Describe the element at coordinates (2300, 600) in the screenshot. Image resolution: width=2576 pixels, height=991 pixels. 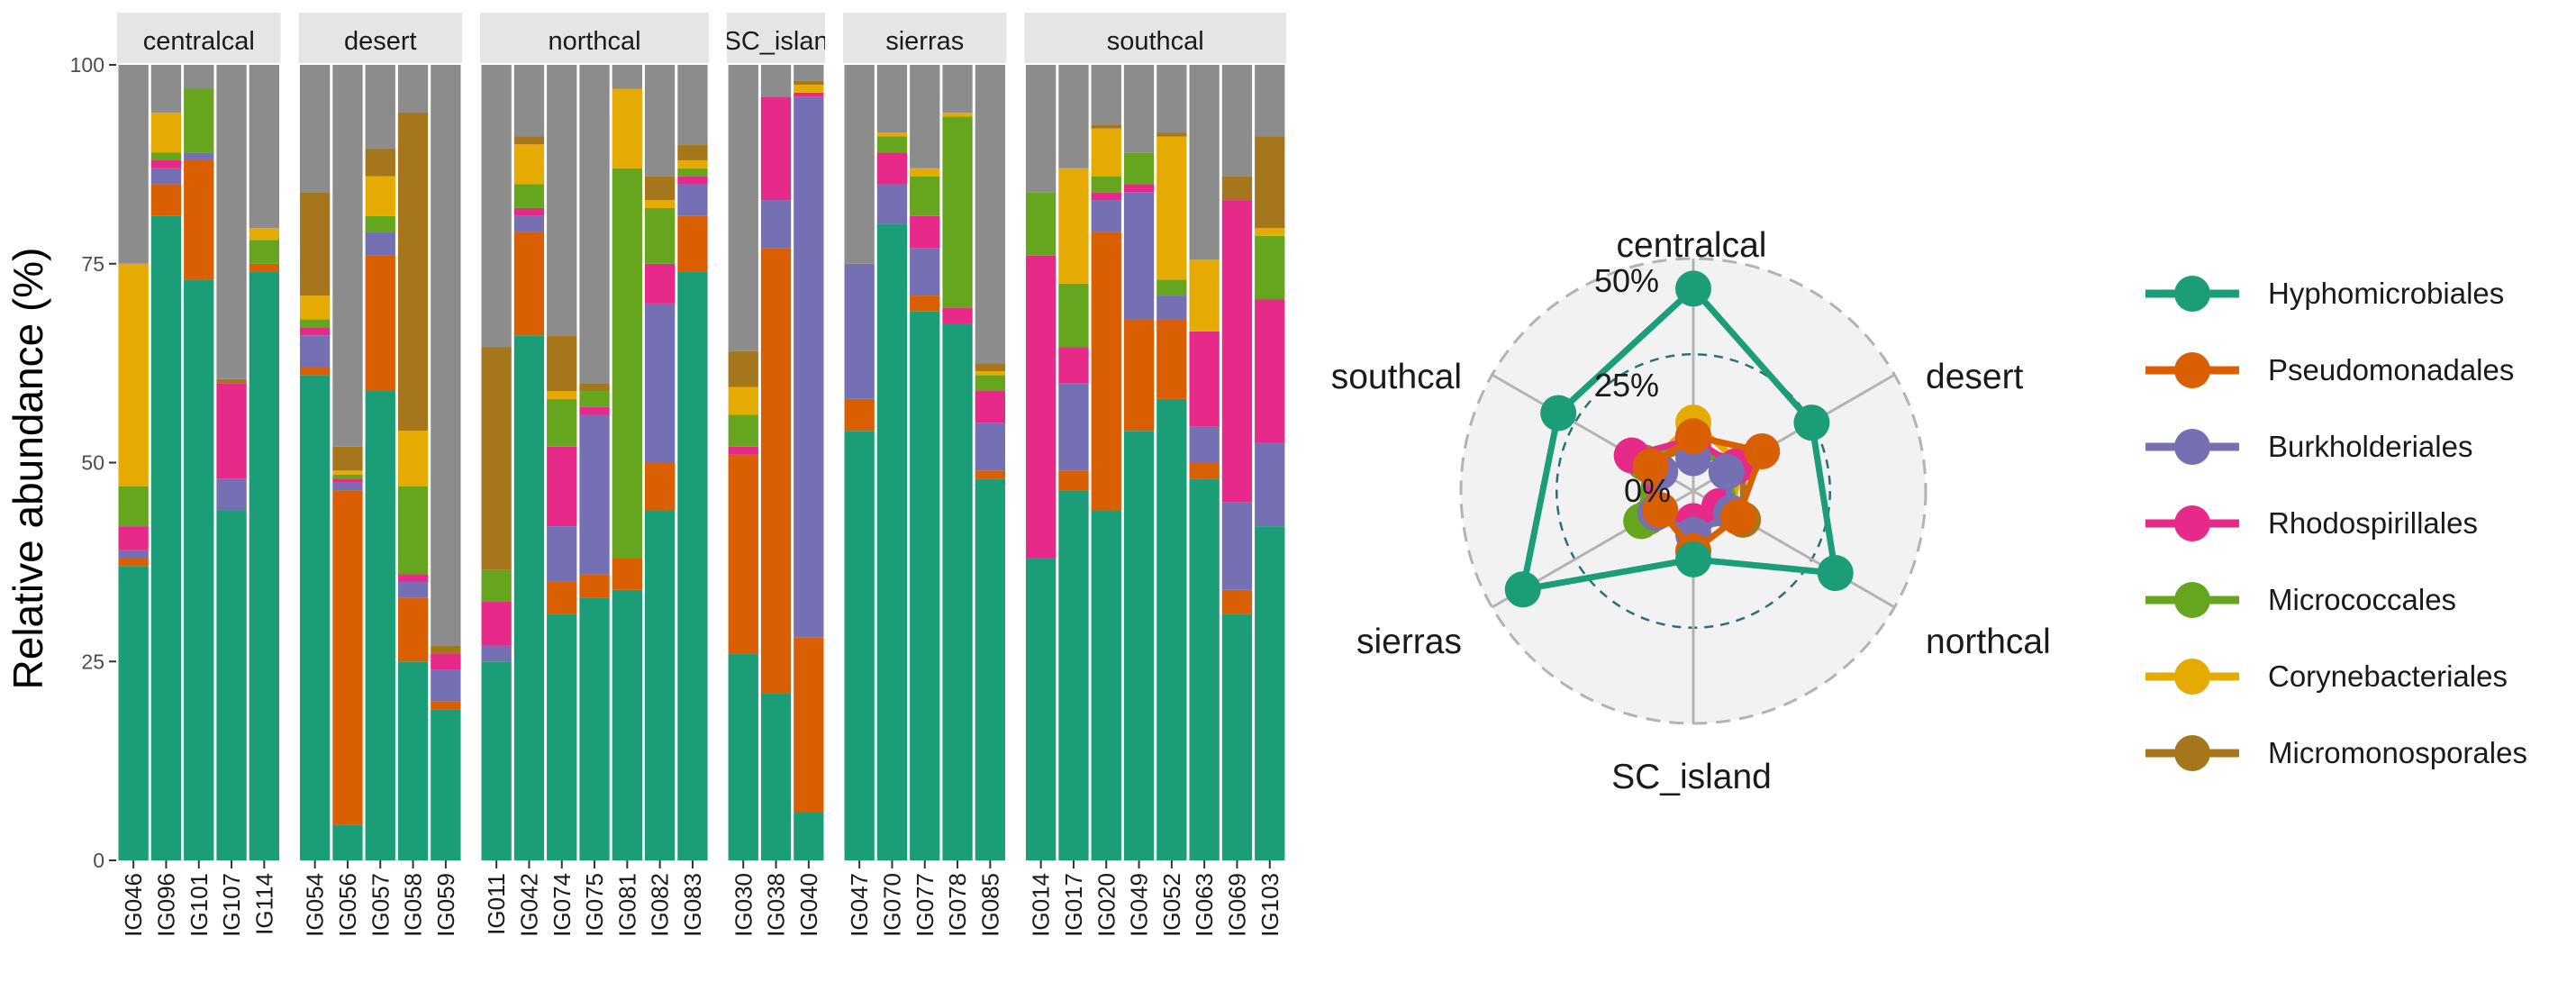
I see `legend-item-micrococcales: Micrococcales` at that location.